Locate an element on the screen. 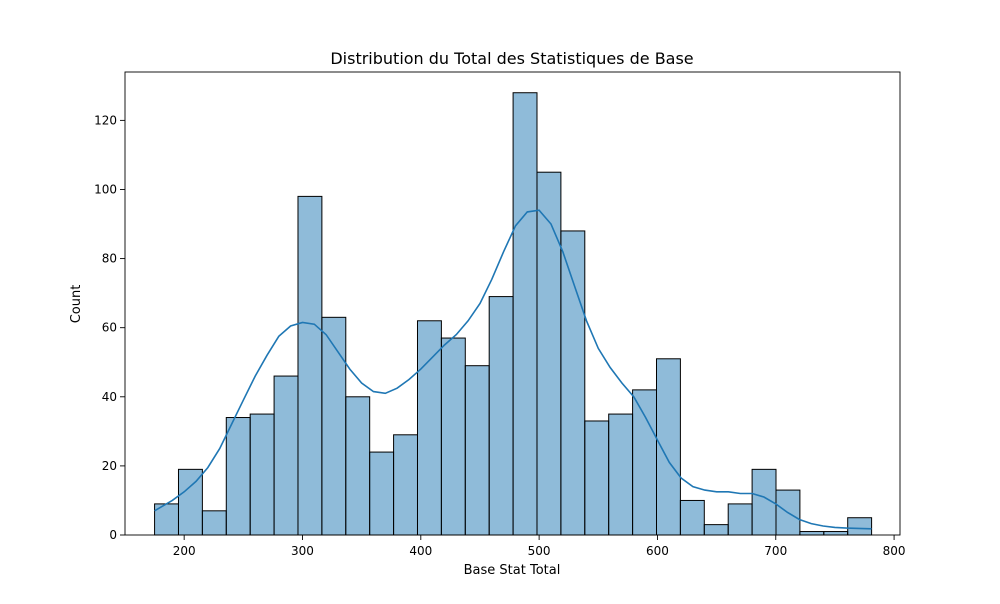 The width and height of the screenshot is (1000, 604). x-axis-label: Base Stat Total is located at coordinates (512, 570).